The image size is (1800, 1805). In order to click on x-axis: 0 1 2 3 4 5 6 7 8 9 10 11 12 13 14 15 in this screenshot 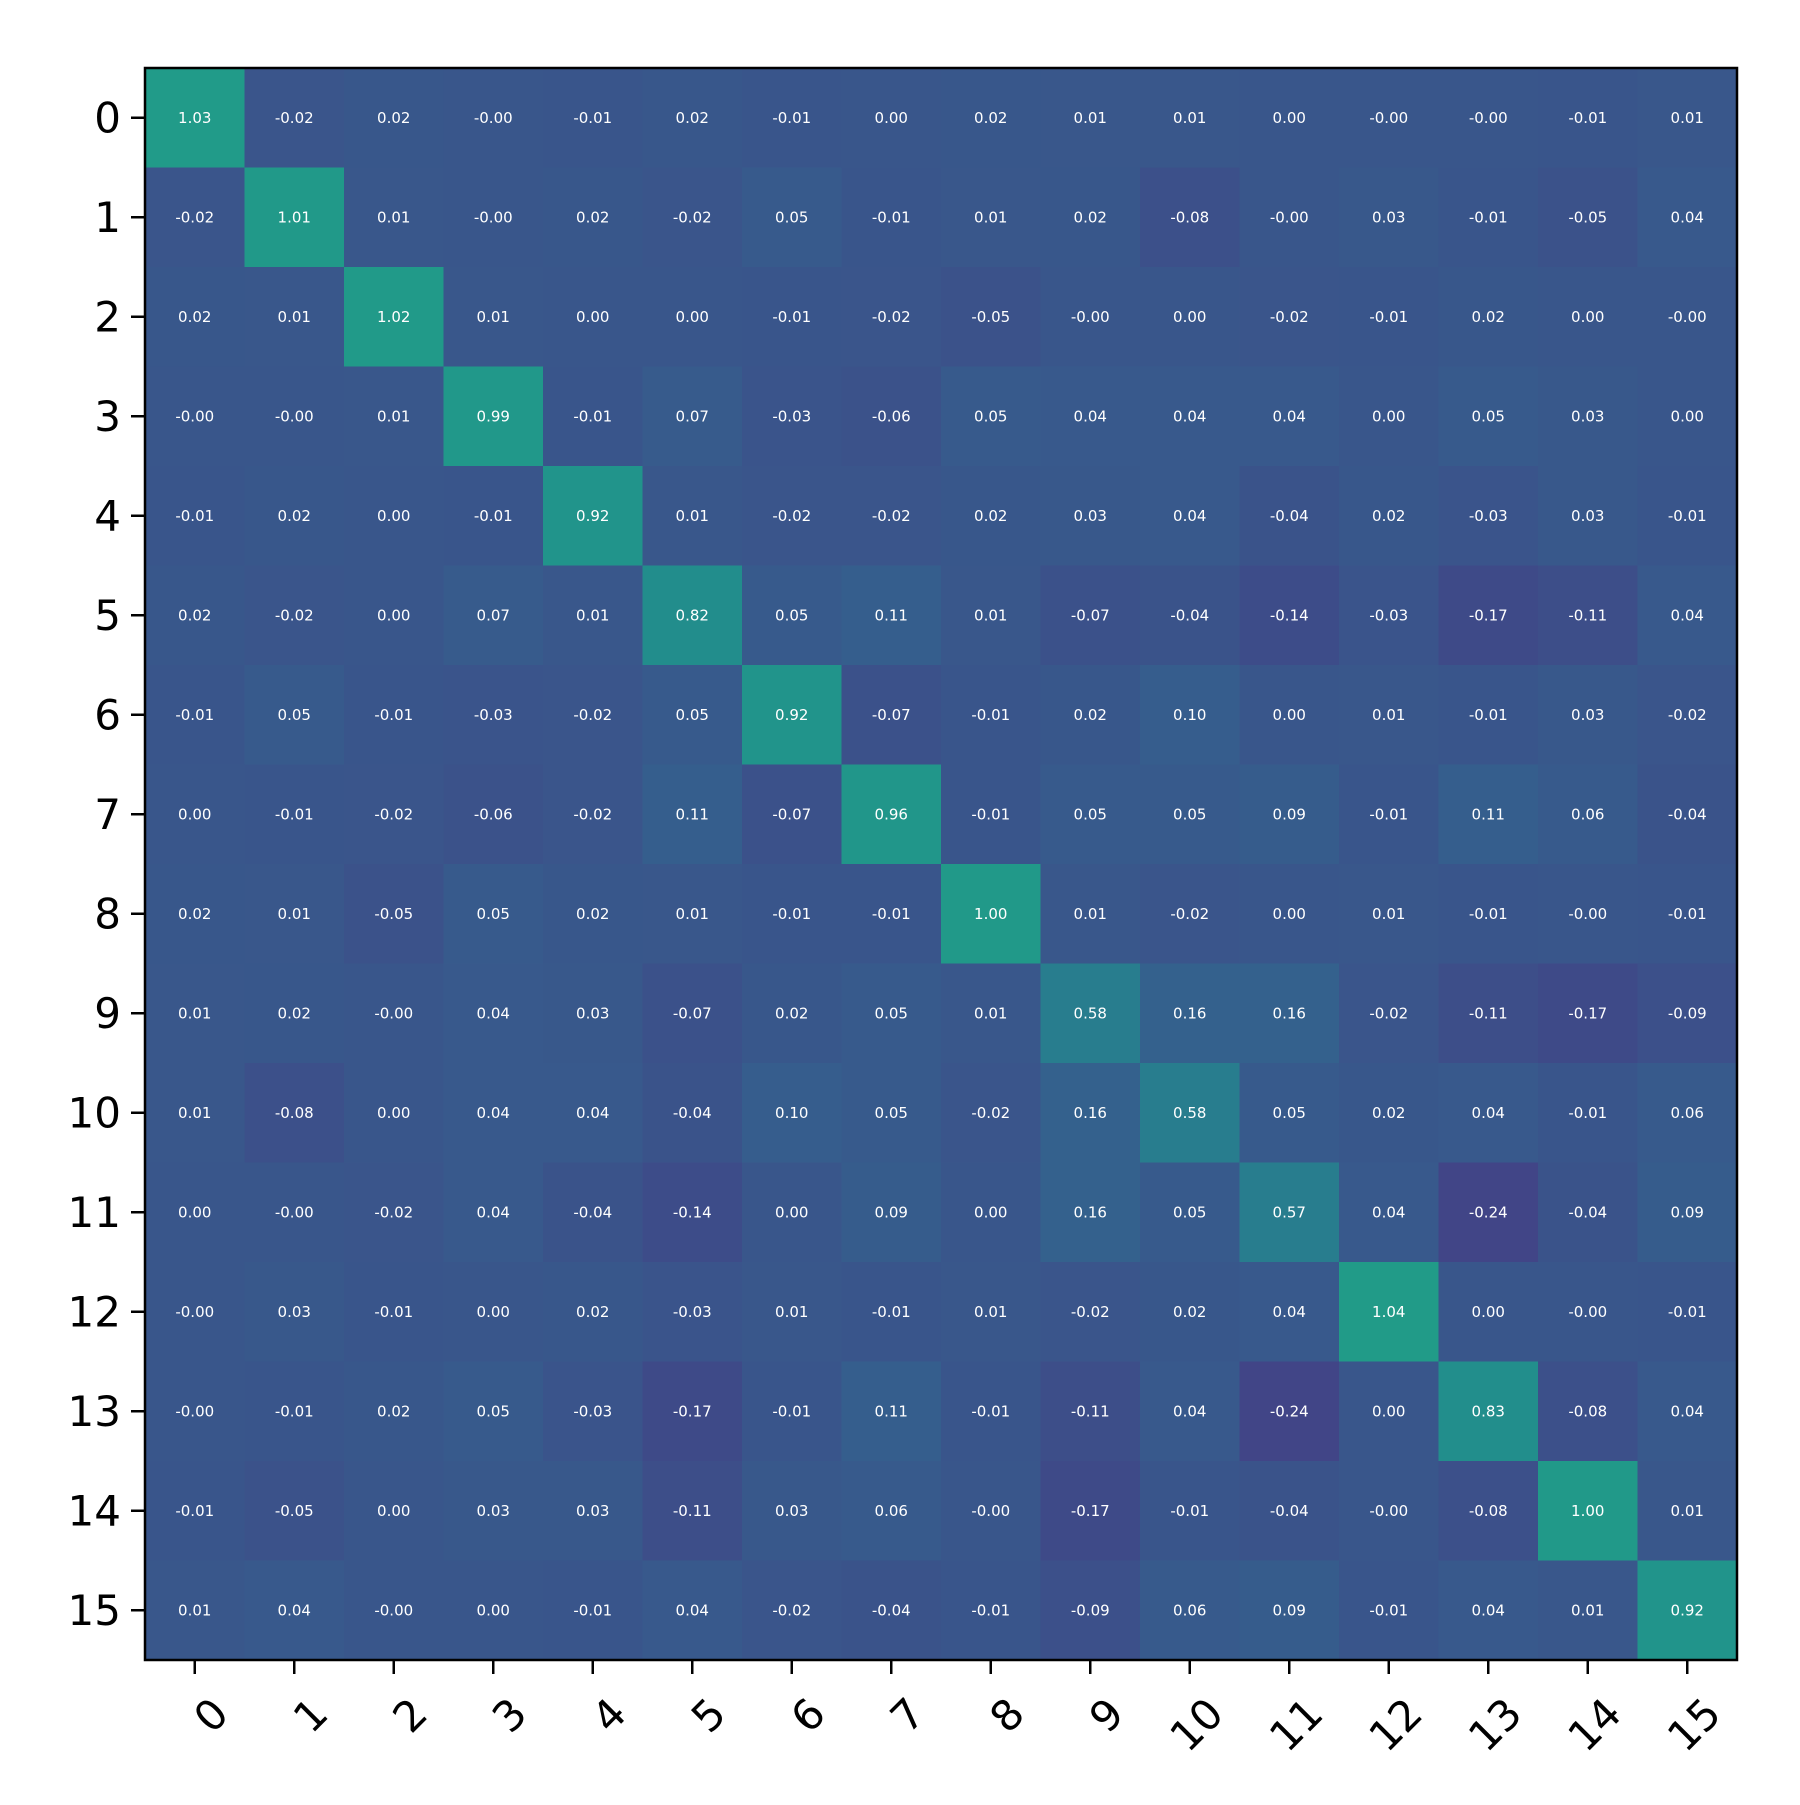, I will do `click(957, 1710)`.